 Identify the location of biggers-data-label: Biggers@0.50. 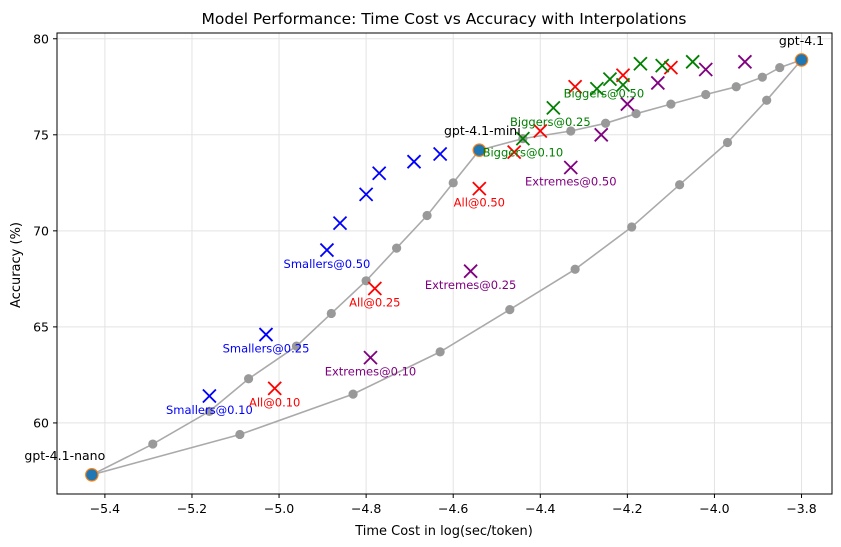
(604, 94).